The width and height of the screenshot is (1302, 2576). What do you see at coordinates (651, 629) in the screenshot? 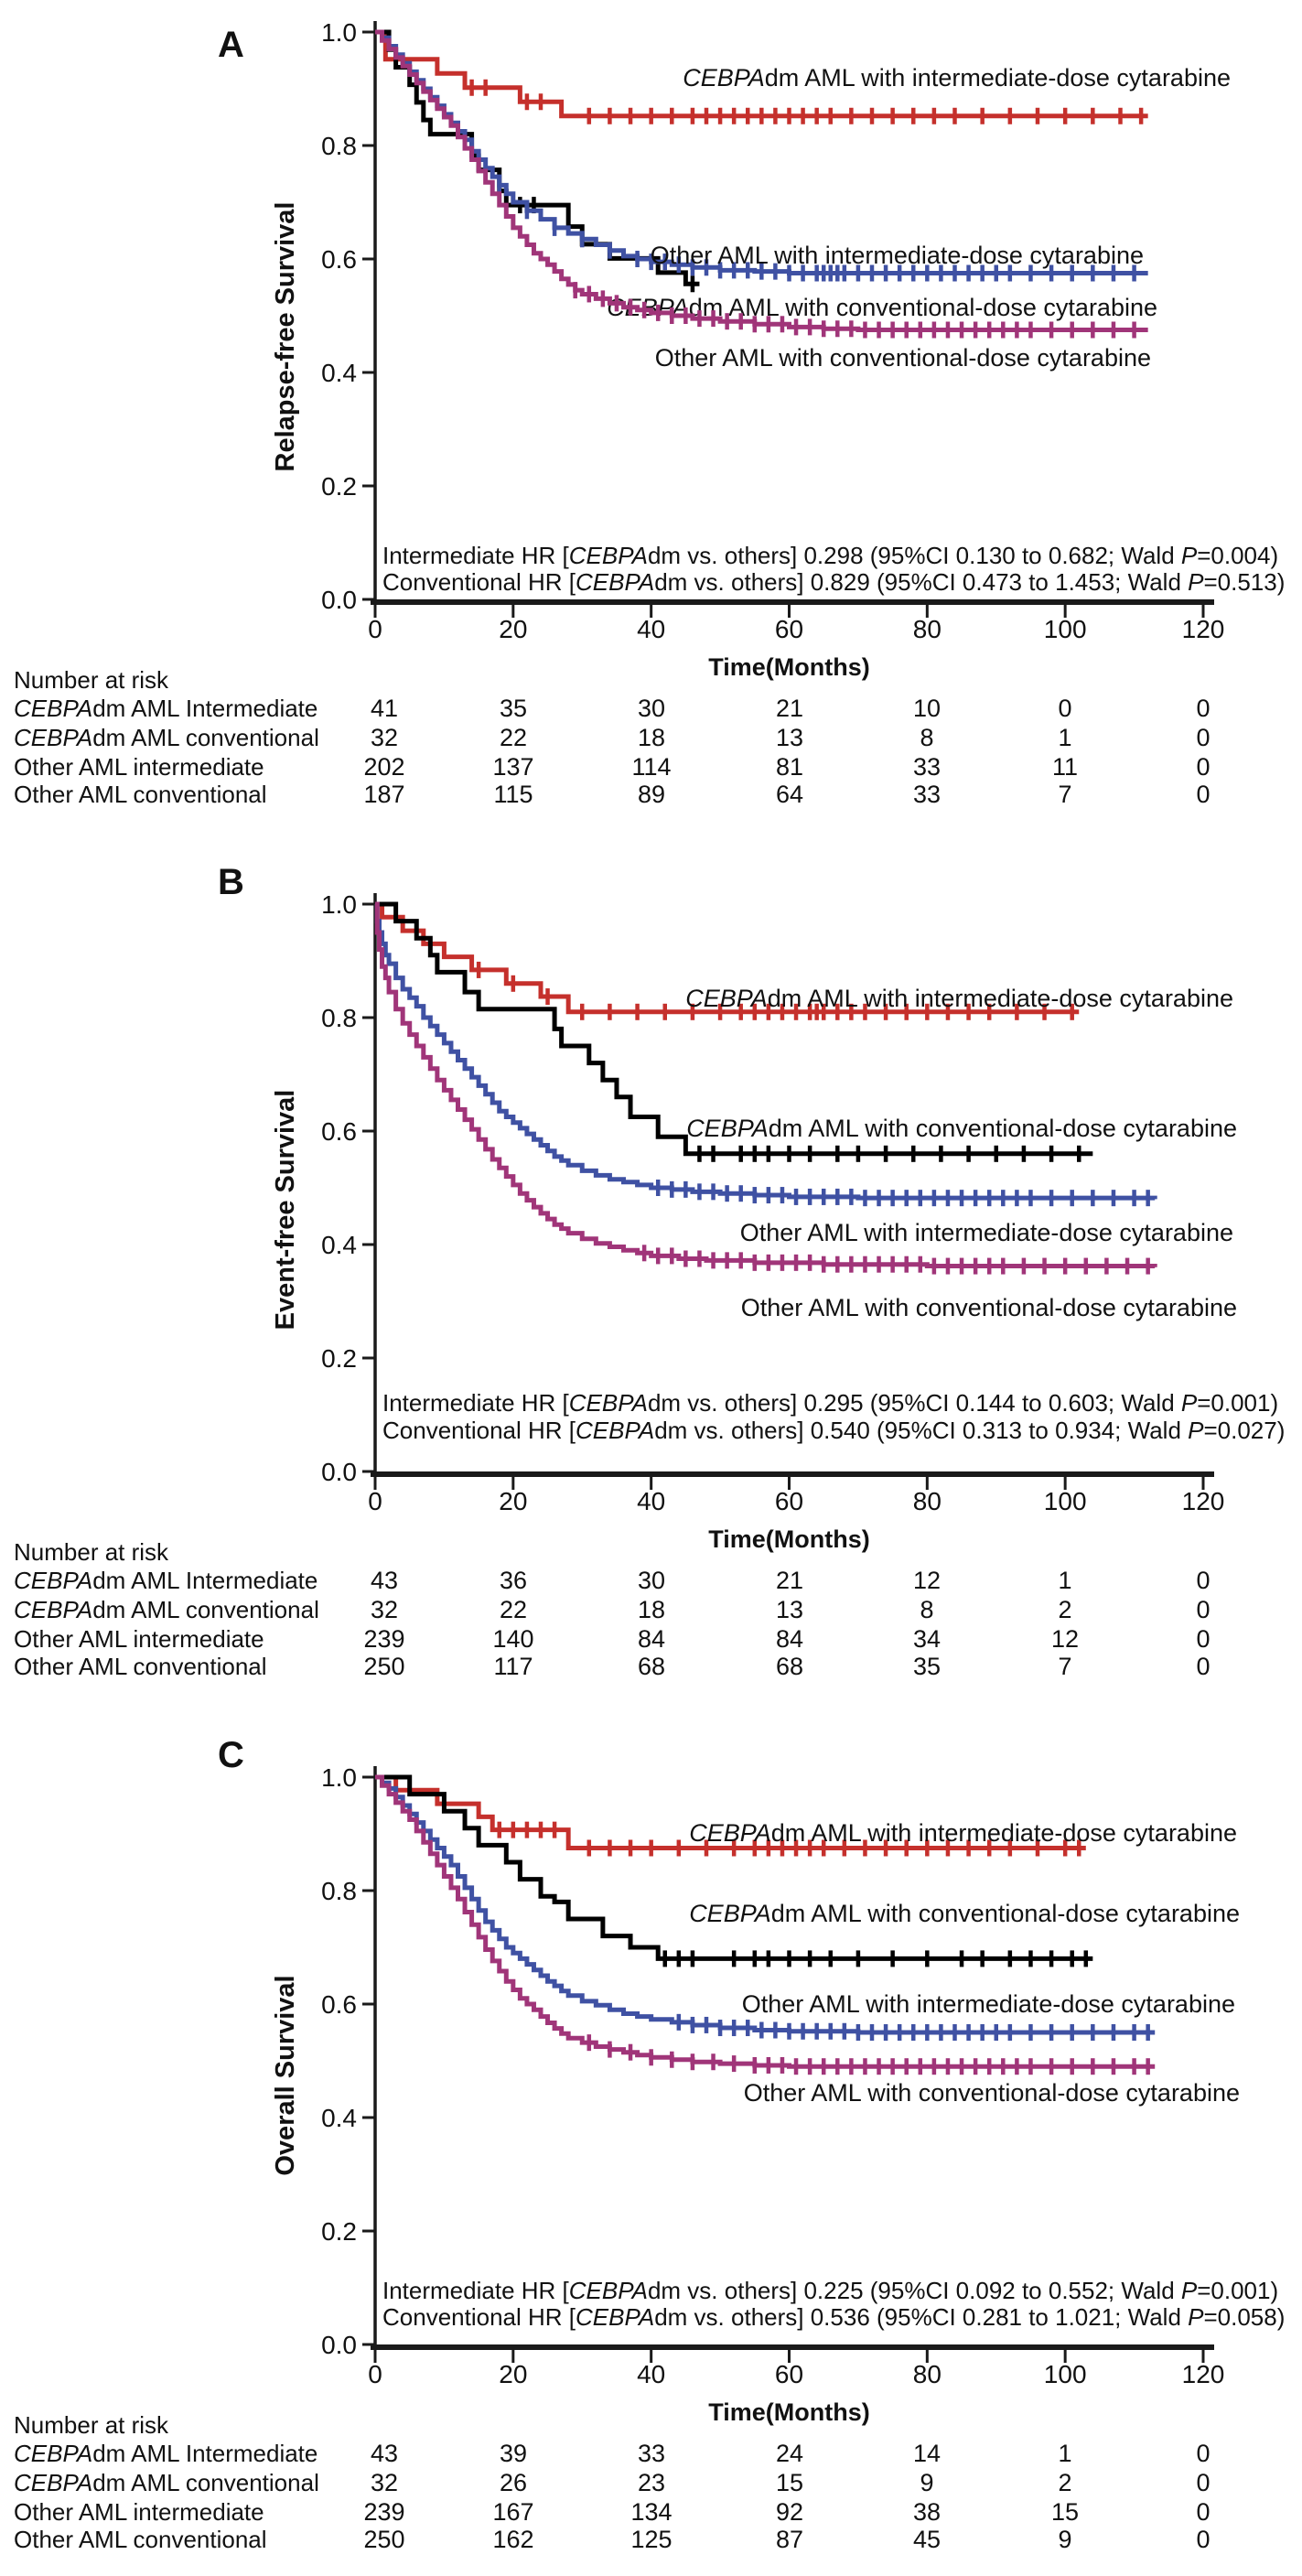
I see `x-tick-label: 40` at bounding box center [651, 629].